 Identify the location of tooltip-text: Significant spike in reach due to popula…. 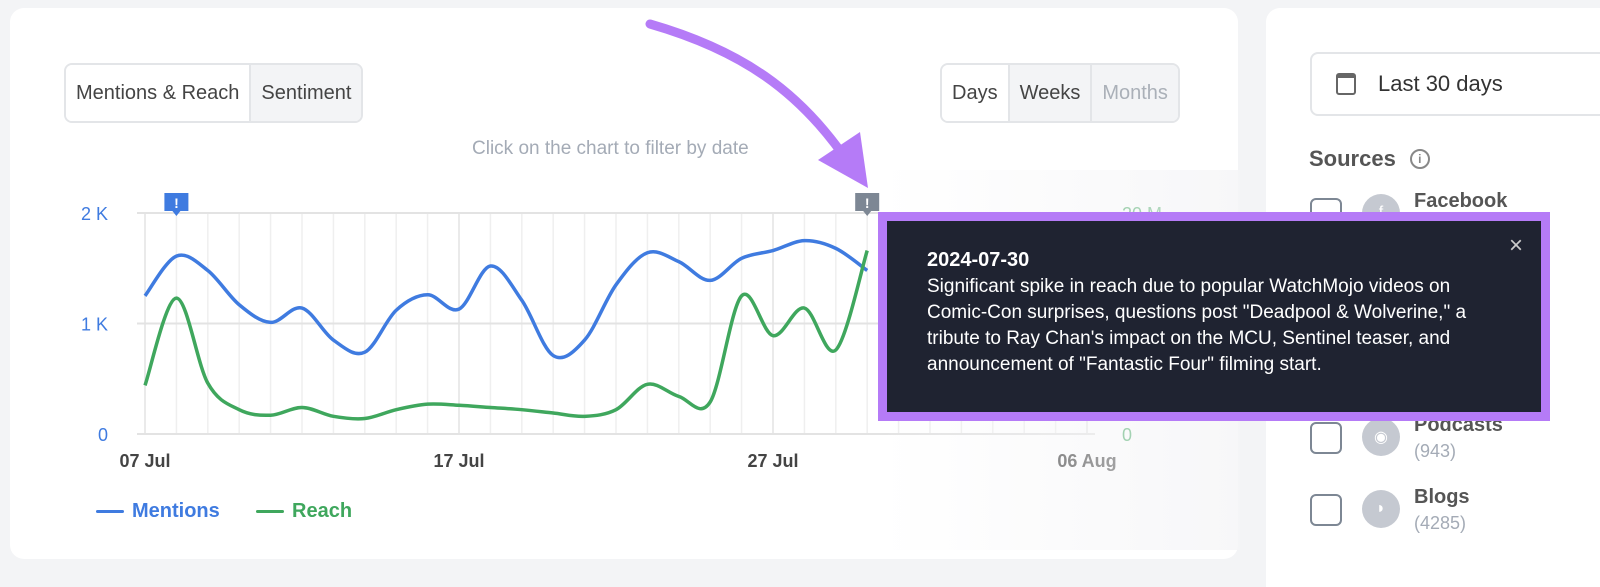
(1197, 325).